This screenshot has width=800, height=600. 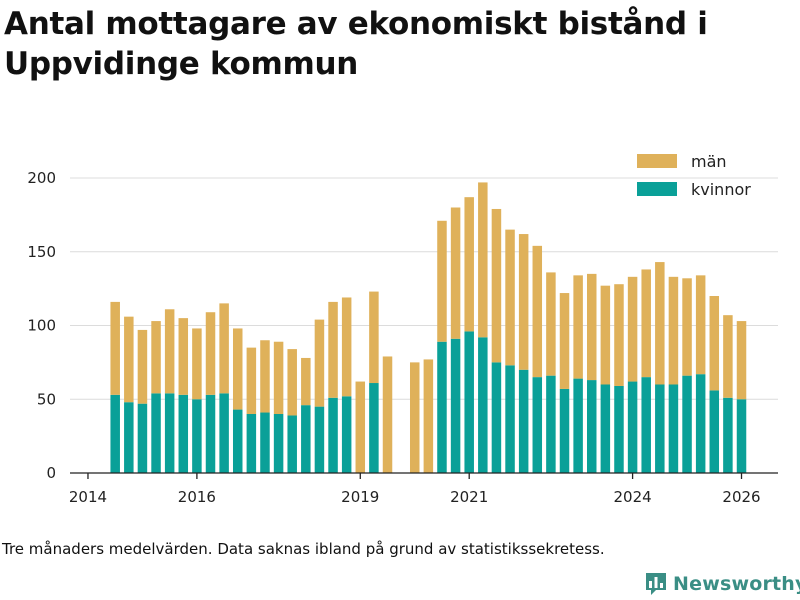 I want to click on legend-swatch-kvinnor, so click(x=657, y=189).